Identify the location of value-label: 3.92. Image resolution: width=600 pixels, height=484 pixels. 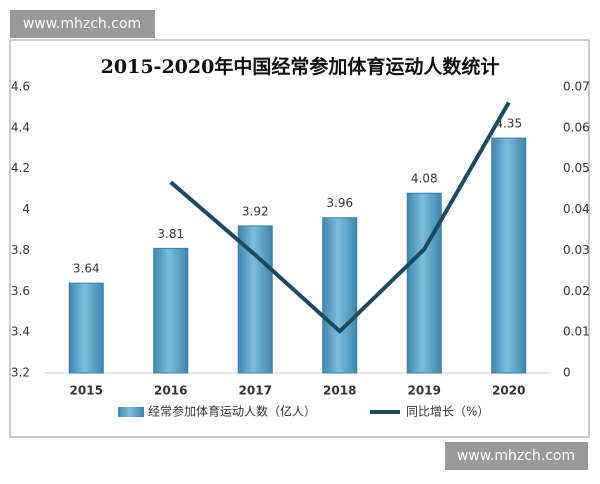
(255, 211).